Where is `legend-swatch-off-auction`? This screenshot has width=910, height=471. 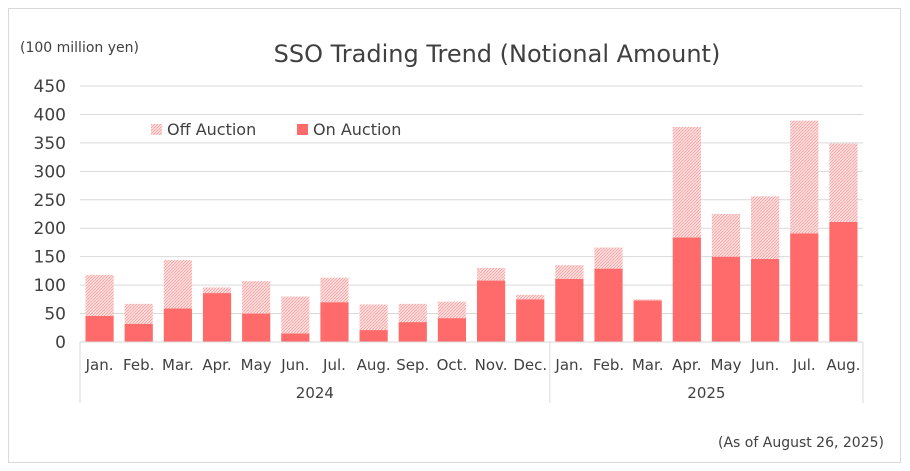
legend-swatch-off-auction is located at coordinates (156, 129).